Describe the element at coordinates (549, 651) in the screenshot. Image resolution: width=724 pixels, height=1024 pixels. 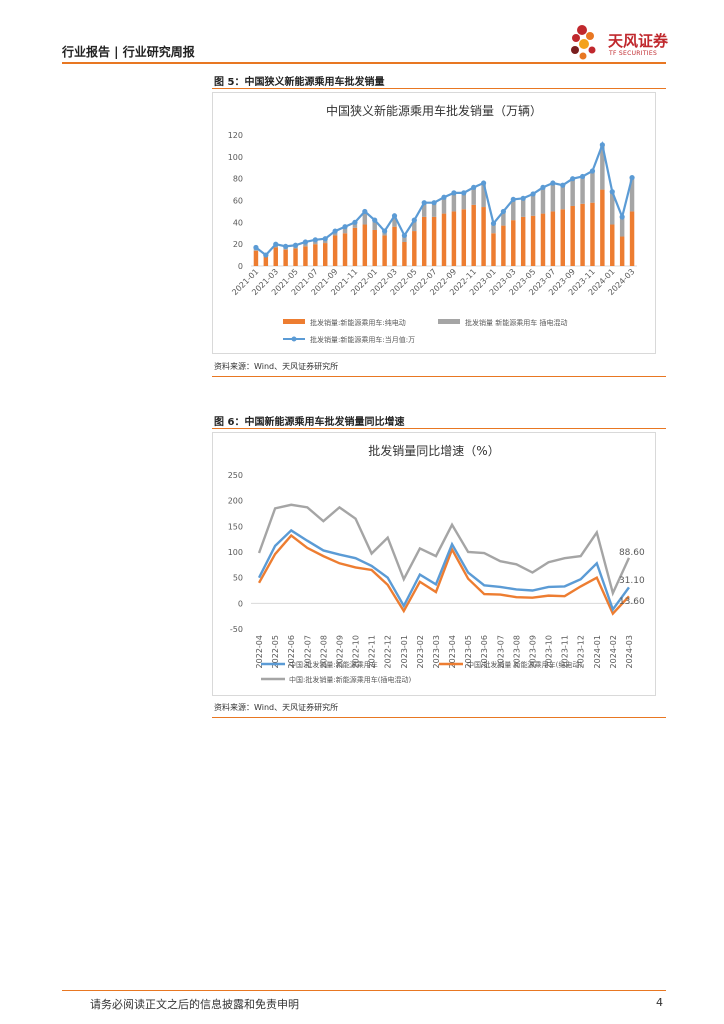
I see `x-tick-label: 2023-10` at that location.